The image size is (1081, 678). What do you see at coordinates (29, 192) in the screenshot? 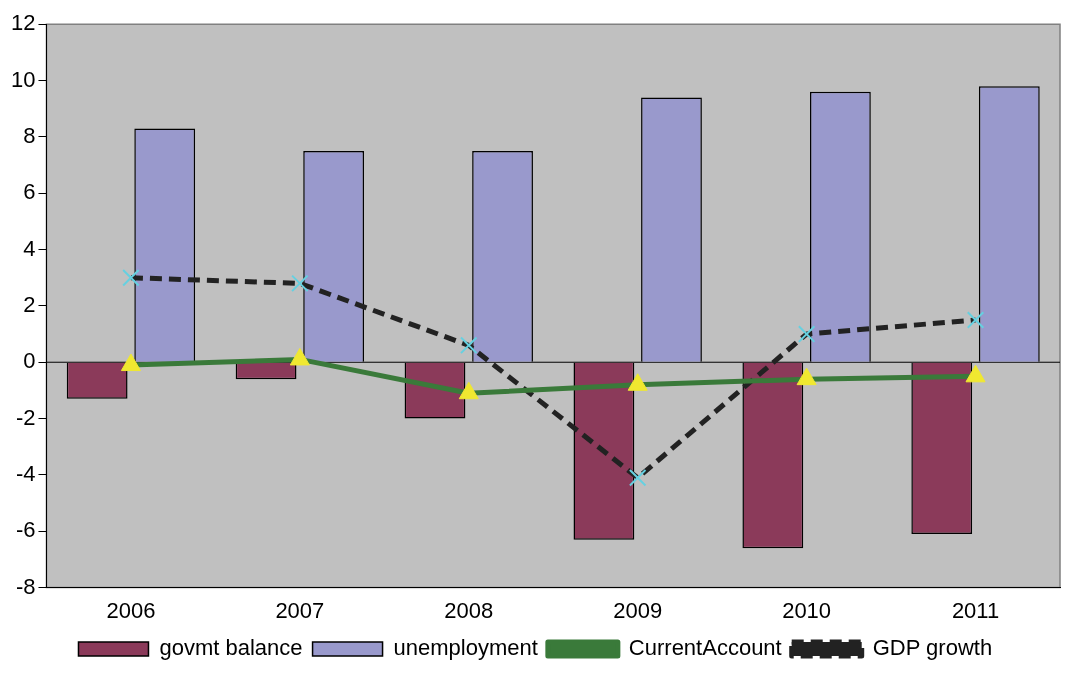
I see `y-tick-label: 6` at bounding box center [29, 192].